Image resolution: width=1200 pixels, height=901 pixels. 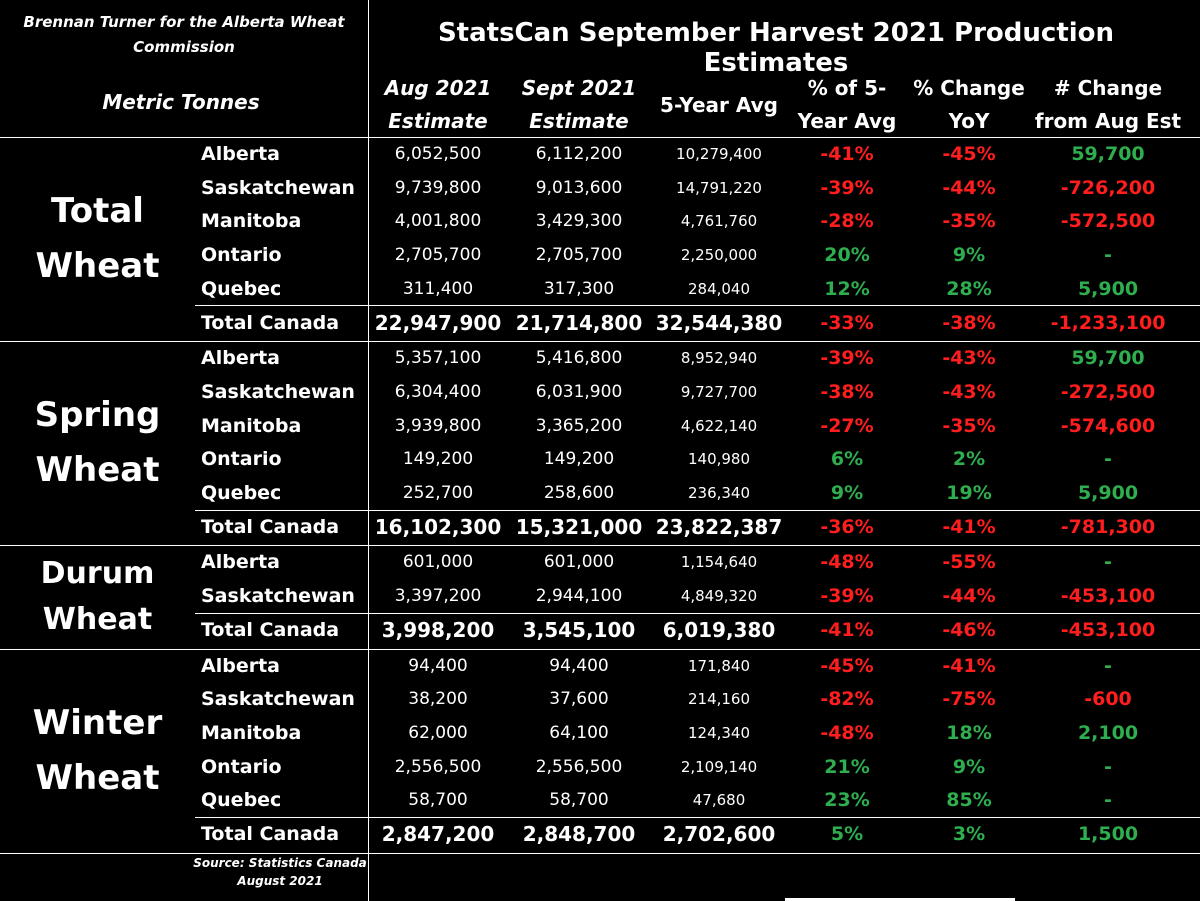 What do you see at coordinates (719, 493) in the screenshot?
I see `cell-avg: 236,340` at bounding box center [719, 493].